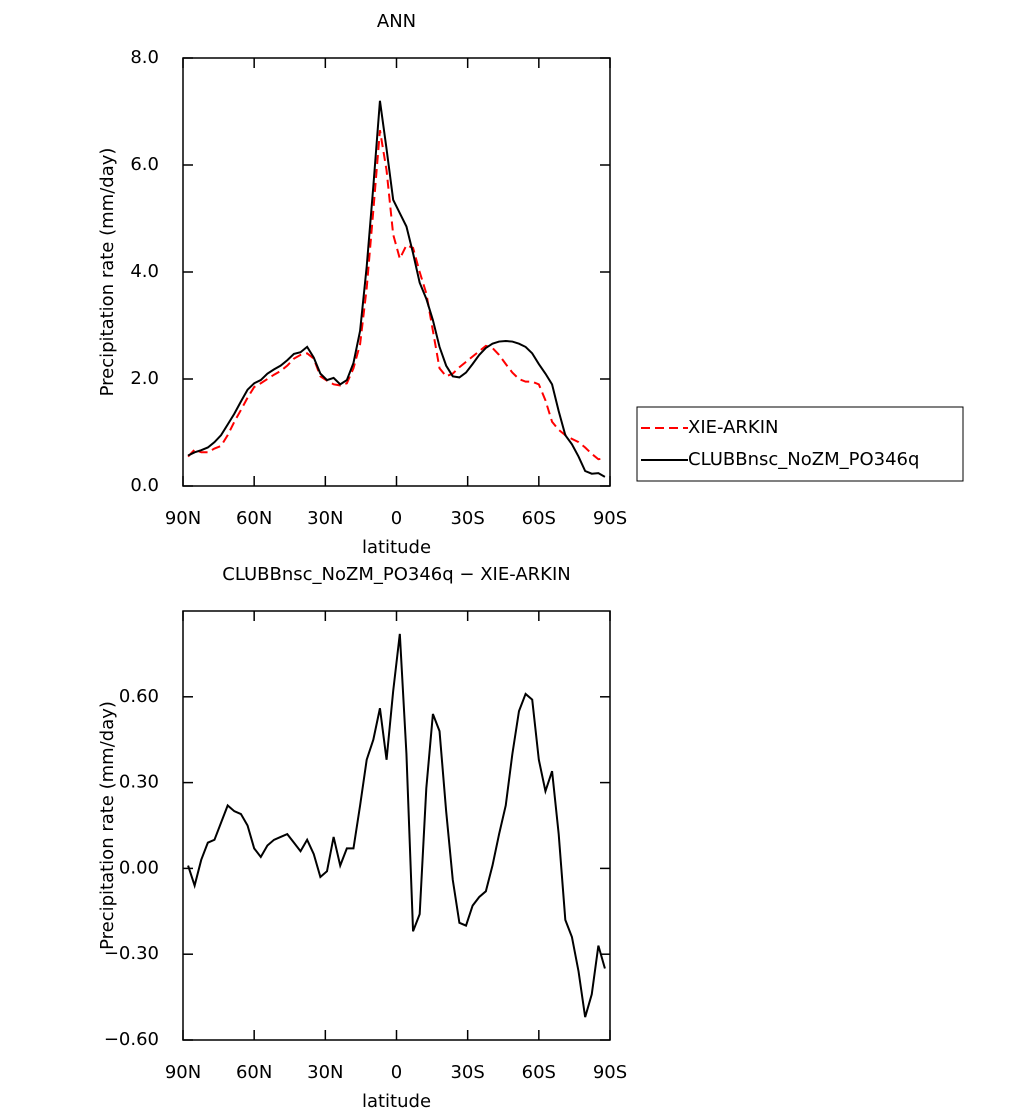  What do you see at coordinates (131, 1039) in the screenshot?
I see `y-tick-label: −0.60` at bounding box center [131, 1039].